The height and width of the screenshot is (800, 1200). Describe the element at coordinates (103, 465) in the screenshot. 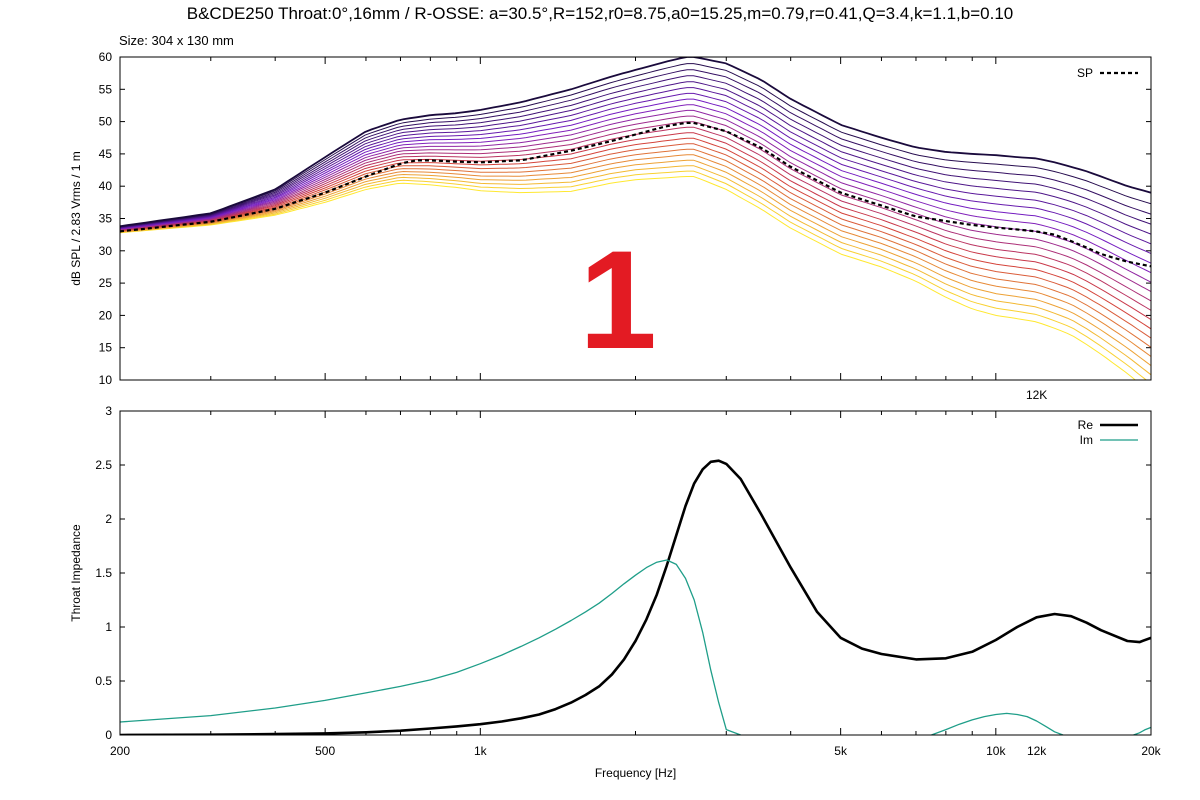

I see `y-tick-label: 2.5` at that location.